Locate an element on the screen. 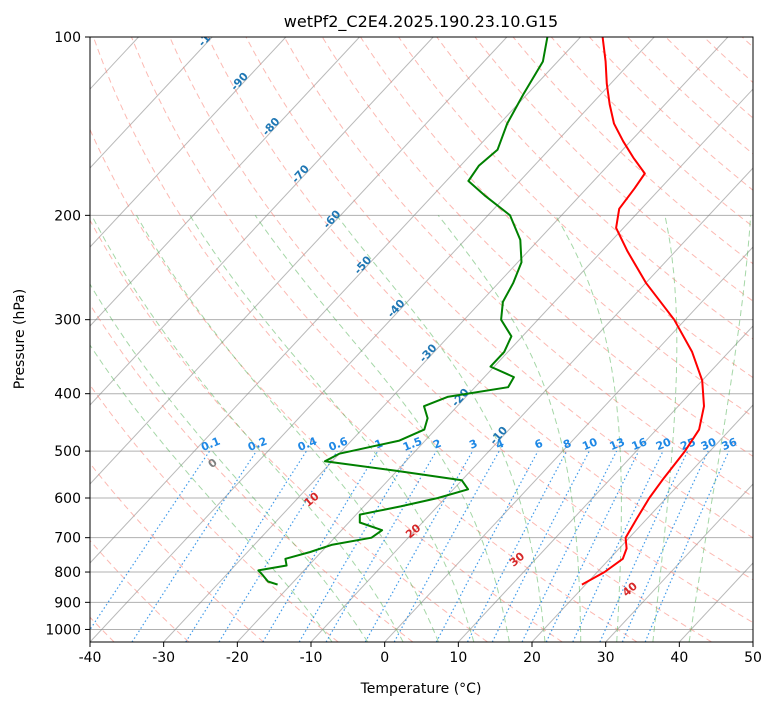  y-tick-label: 900 is located at coordinates (67, 603).